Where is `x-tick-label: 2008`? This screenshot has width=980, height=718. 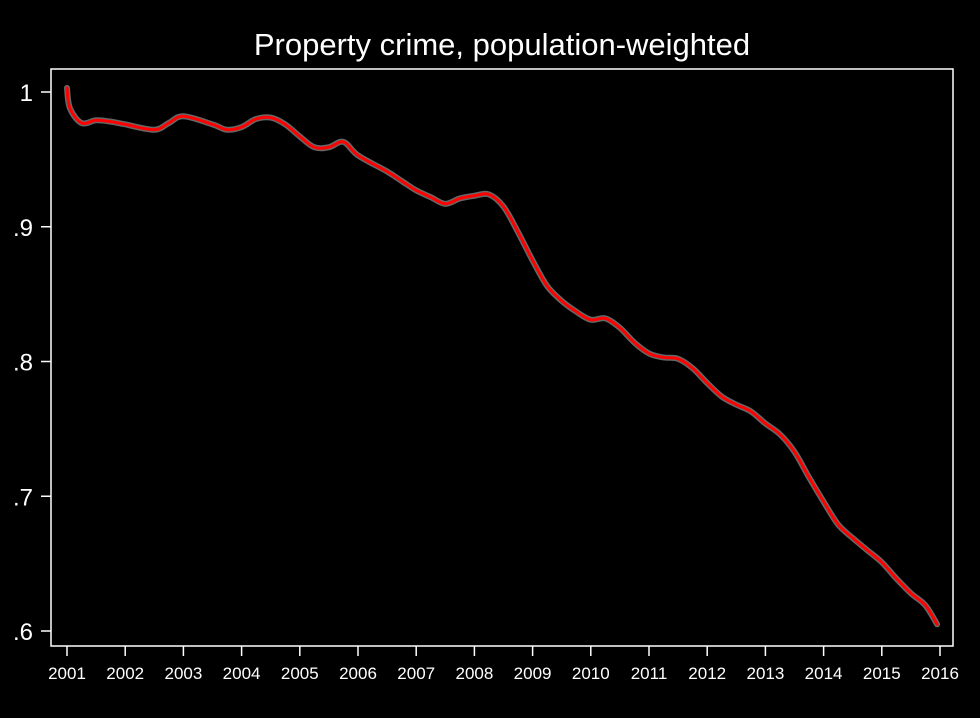 x-tick-label: 2008 is located at coordinates (474, 673).